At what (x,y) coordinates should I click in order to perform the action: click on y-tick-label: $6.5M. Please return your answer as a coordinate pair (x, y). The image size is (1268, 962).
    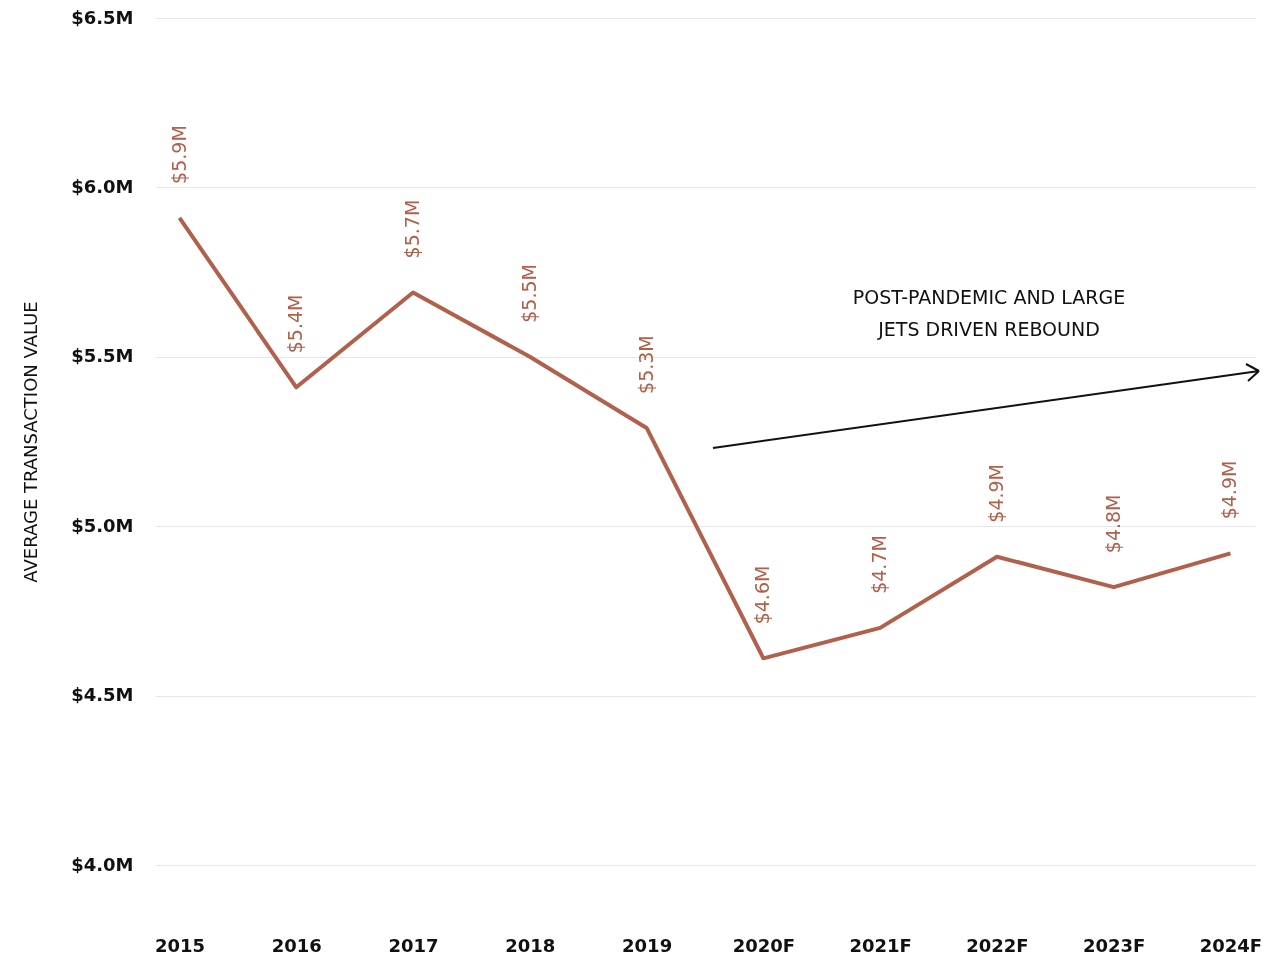
    Looking at the image, I should click on (102, 17).